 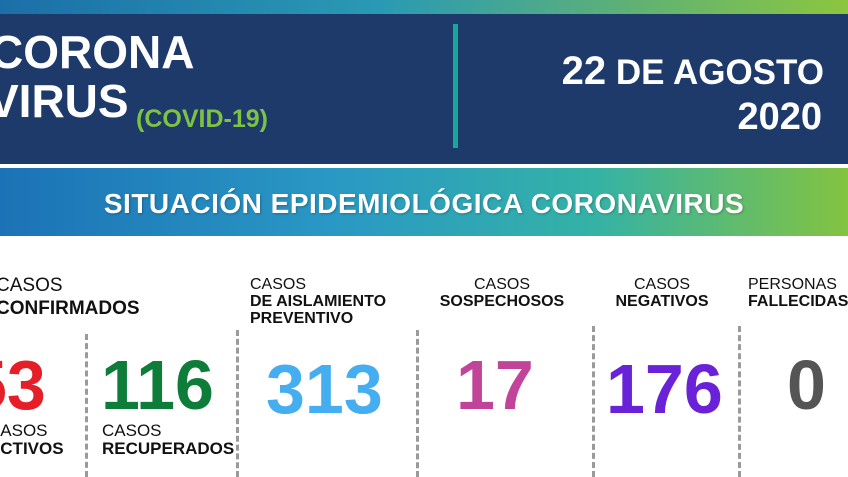 I want to click on sospechosos-value: 17, so click(x=495, y=385).